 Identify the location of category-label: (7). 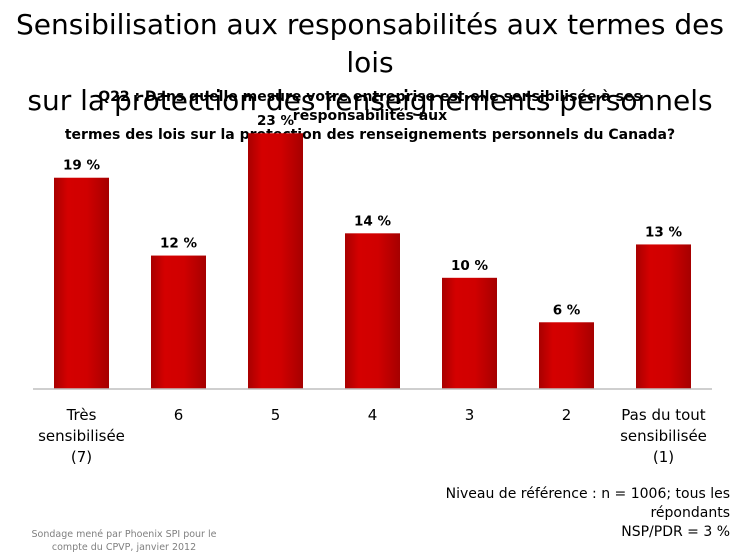
(81, 457).